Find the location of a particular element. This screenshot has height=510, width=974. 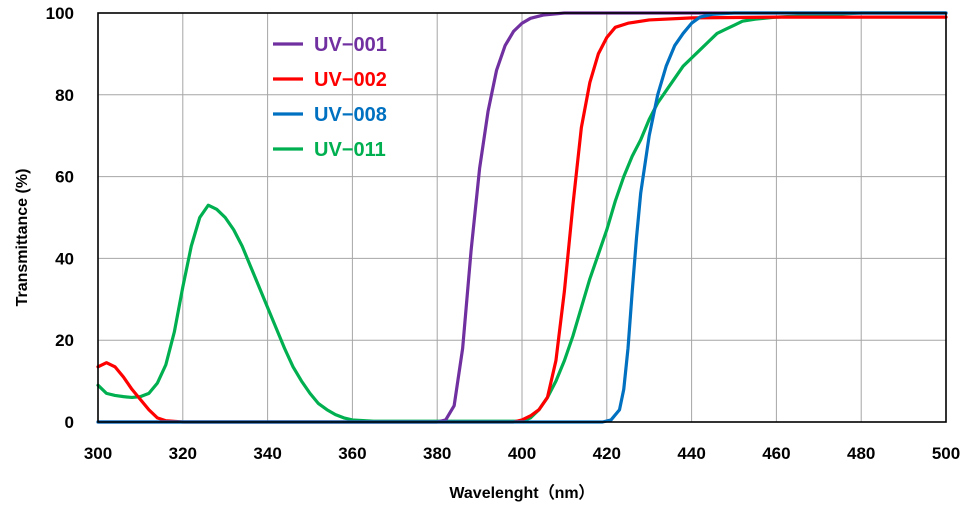

legend-label: UV−011 is located at coordinates (350, 150).